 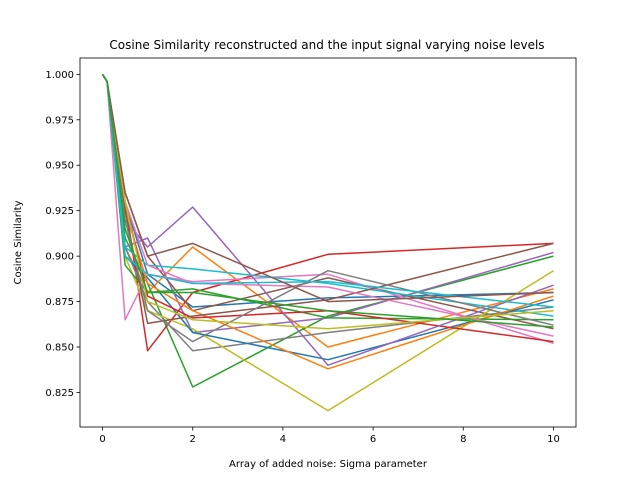 I want to click on y-tick-label: 0.900, so click(x=59, y=257).